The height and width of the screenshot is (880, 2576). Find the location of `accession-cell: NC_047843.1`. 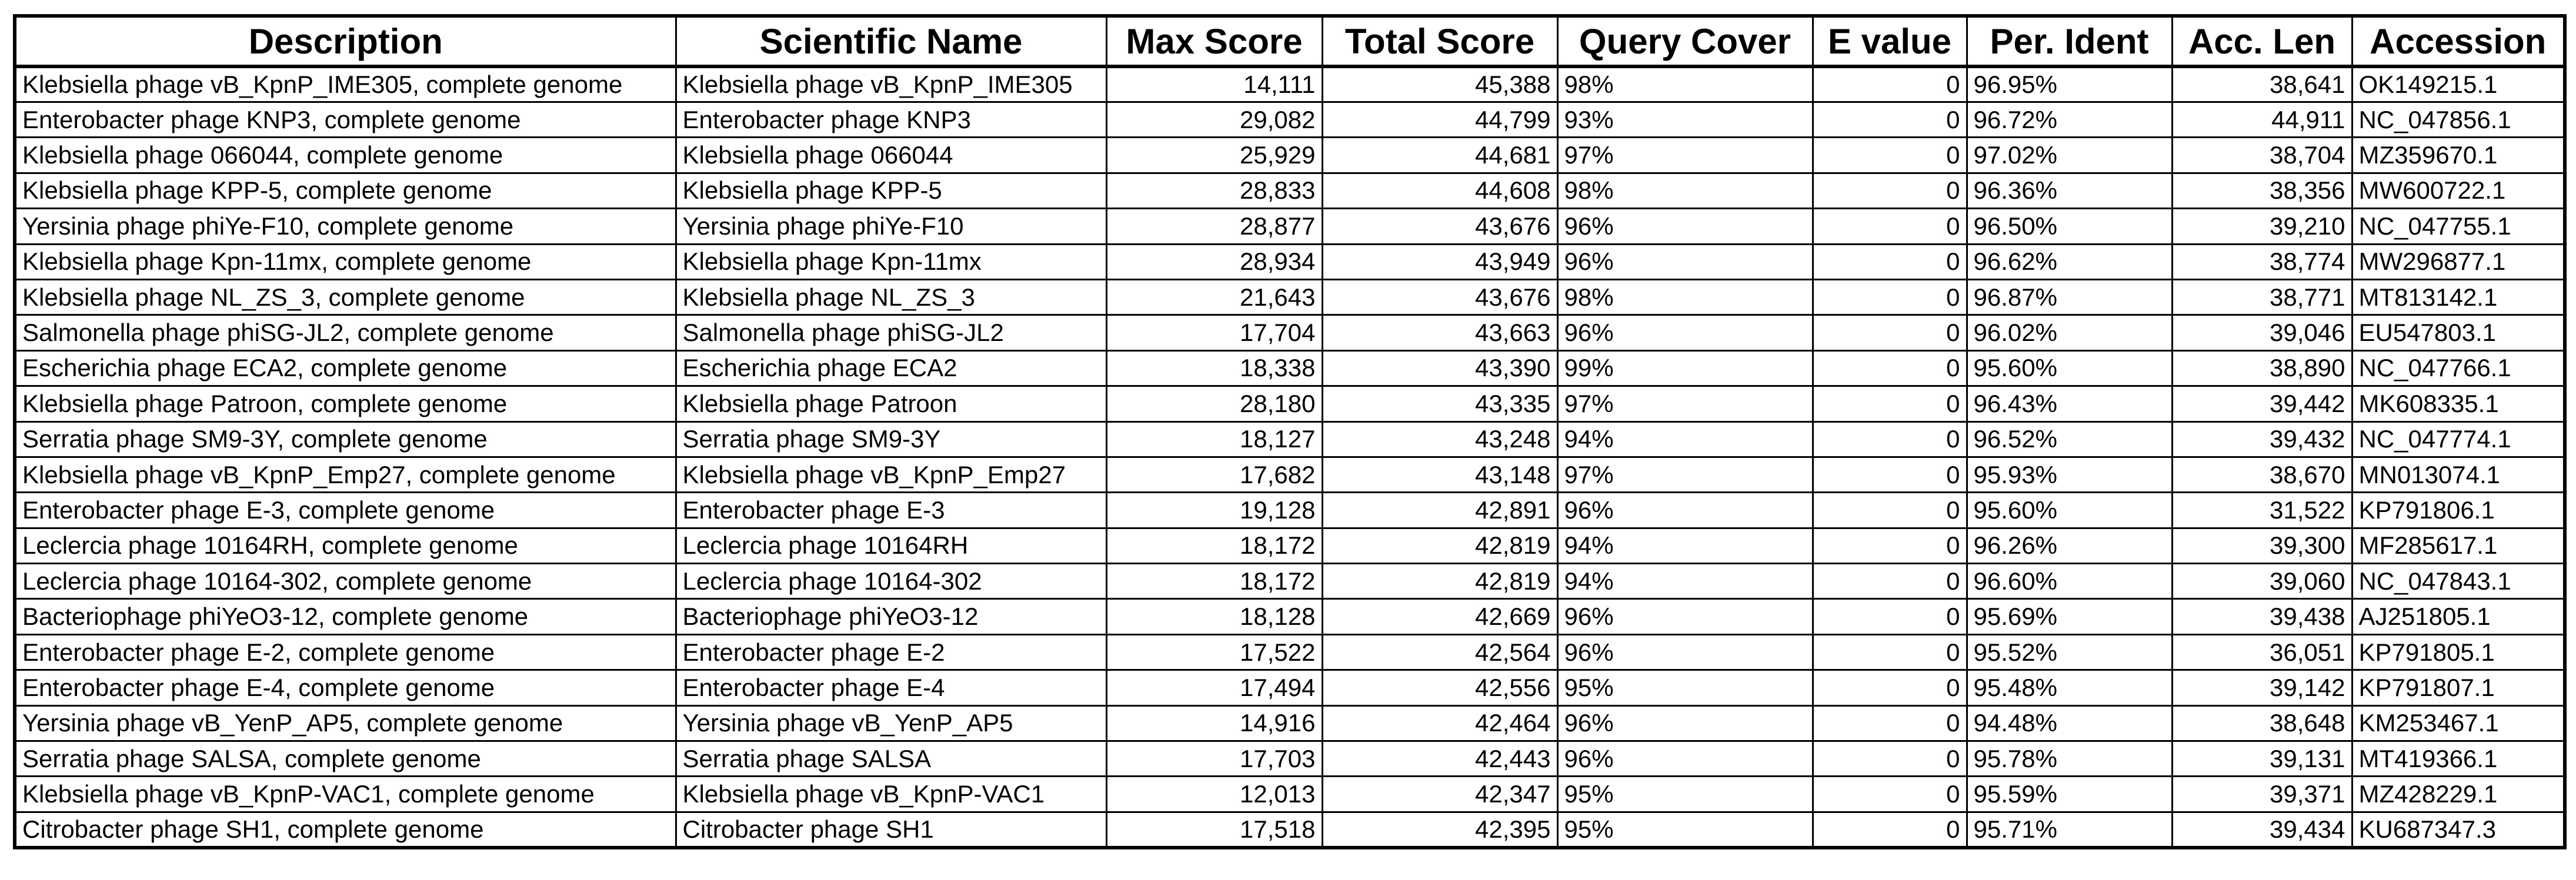

accession-cell: NC_047843.1 is located at coordinates (2459, 581).